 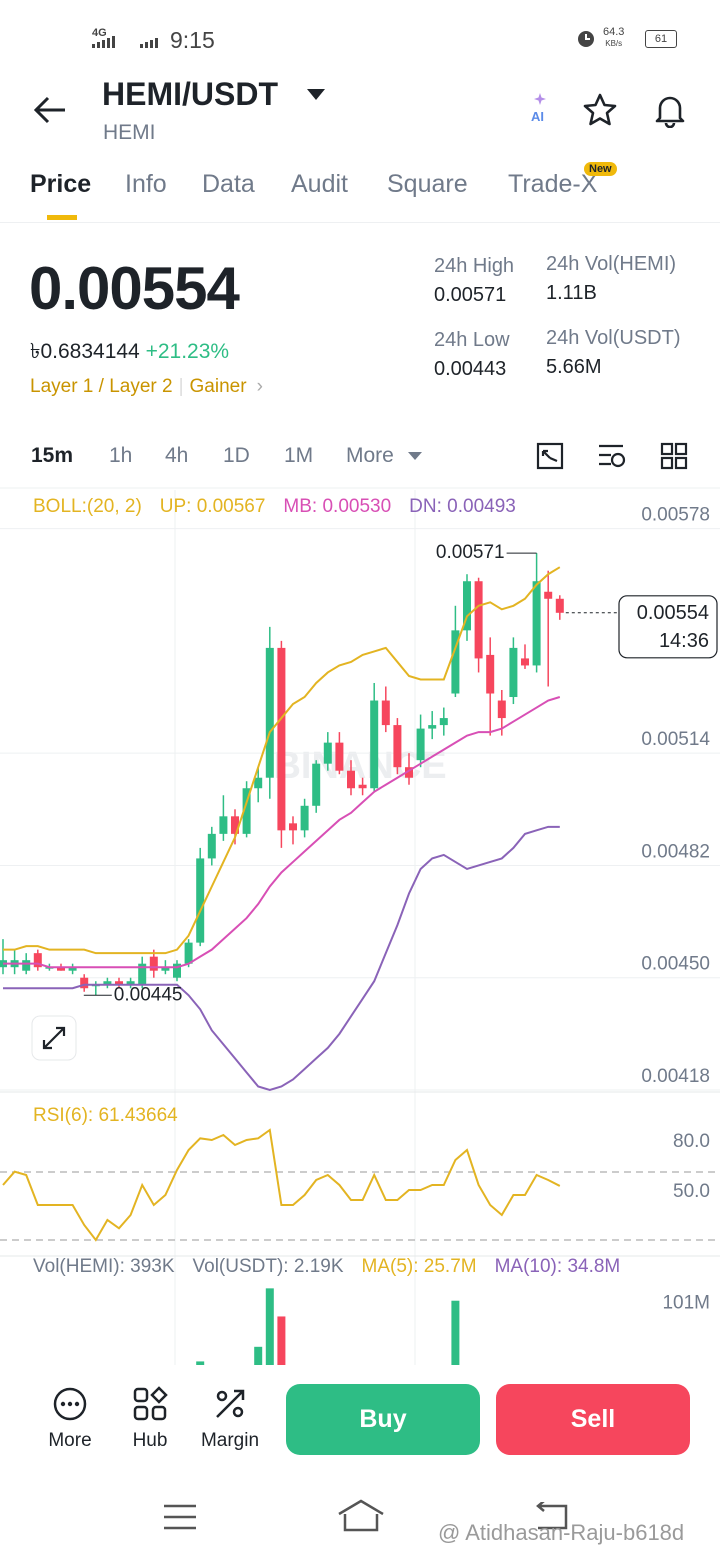 I want to click on chart-icon, so click(x=550, y=456).